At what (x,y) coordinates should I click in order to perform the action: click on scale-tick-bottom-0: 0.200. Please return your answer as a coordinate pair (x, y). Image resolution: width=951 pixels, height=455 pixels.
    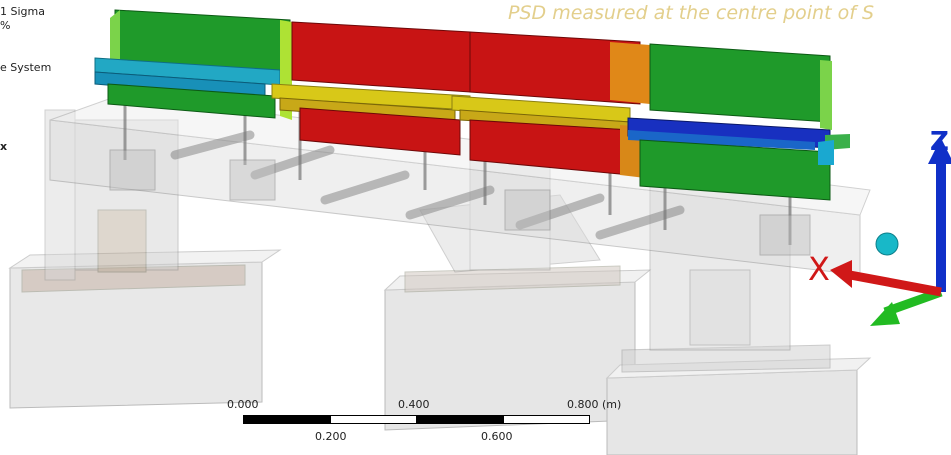
    Looking at the image, I should click on (331, 436).